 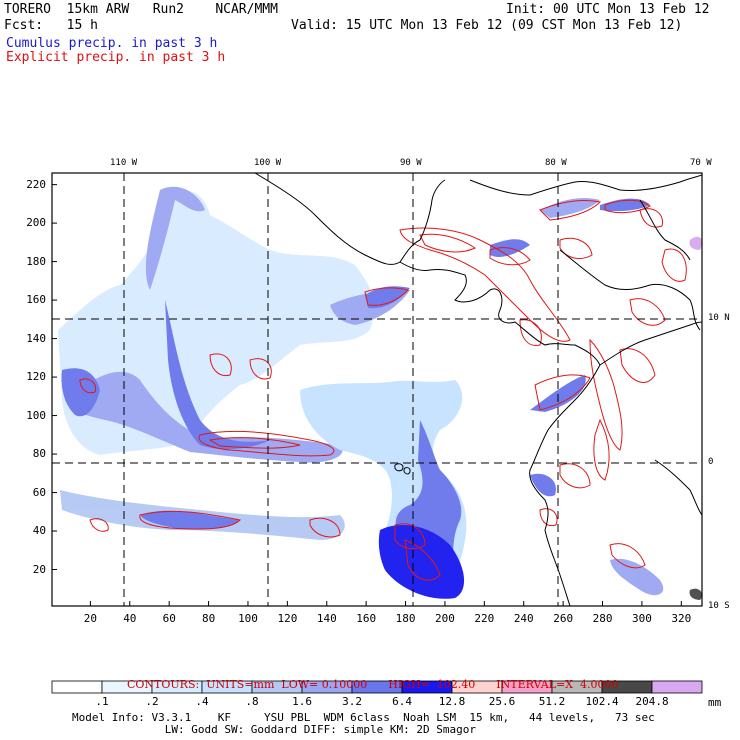 I want to click on y-tick-label: 120, so click(x=36, y=377).